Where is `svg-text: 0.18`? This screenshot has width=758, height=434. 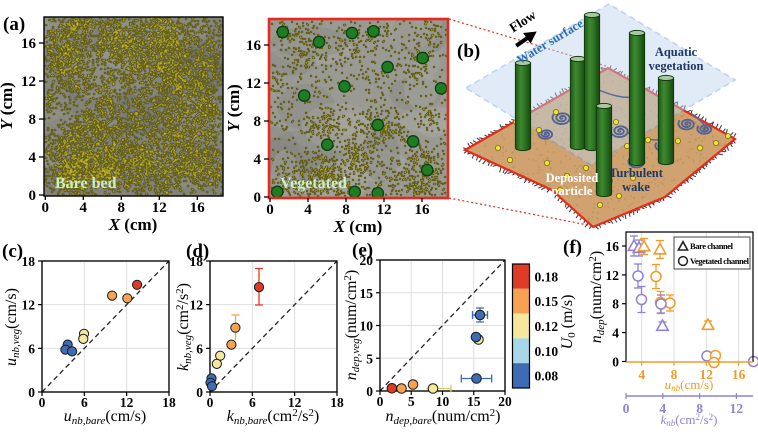
svg-text: 0.18 is located at coordinates (547, 276).